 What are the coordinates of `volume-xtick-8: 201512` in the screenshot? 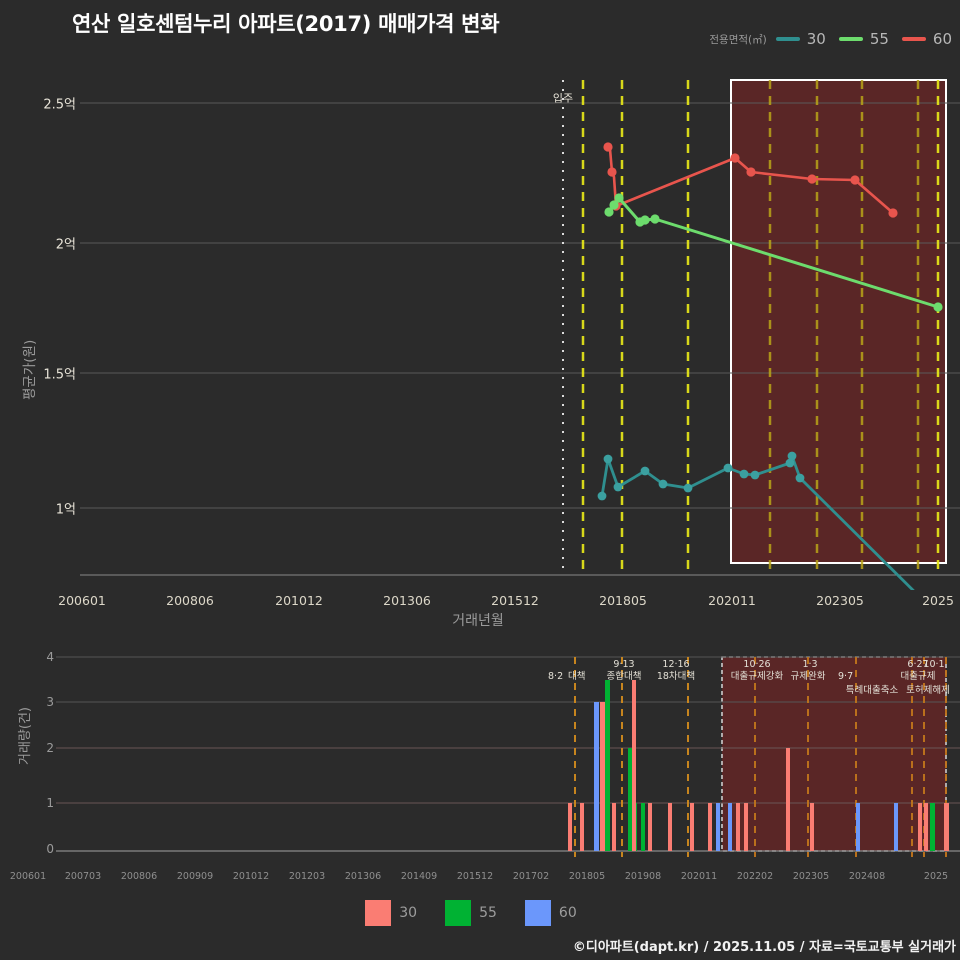 It's located at (475, 876).